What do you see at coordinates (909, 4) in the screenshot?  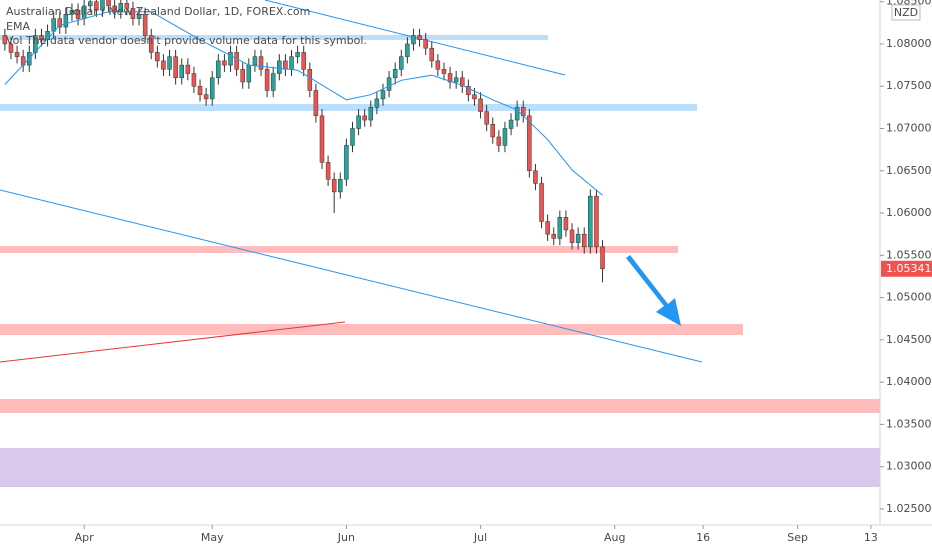 I see `y-tick-label: 1.08500` at bounding box center [909, 4].